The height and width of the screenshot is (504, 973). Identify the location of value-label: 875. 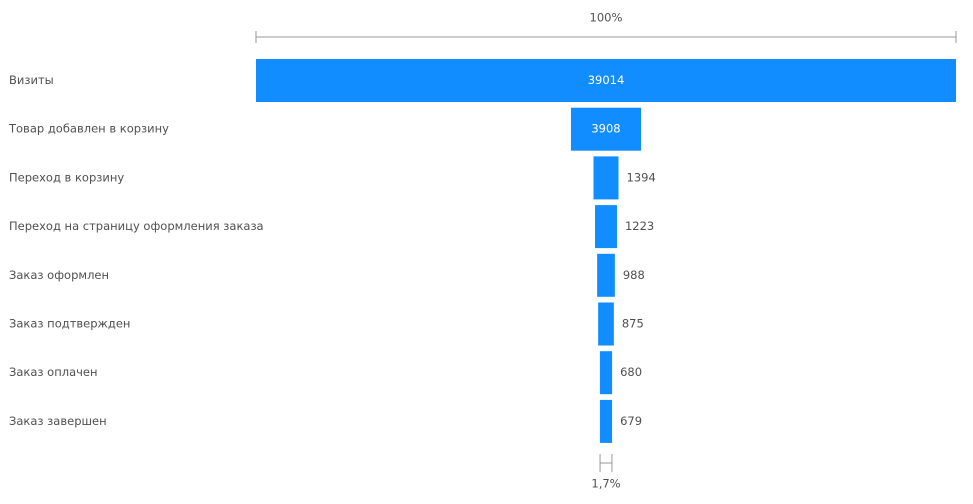
(633, 324).